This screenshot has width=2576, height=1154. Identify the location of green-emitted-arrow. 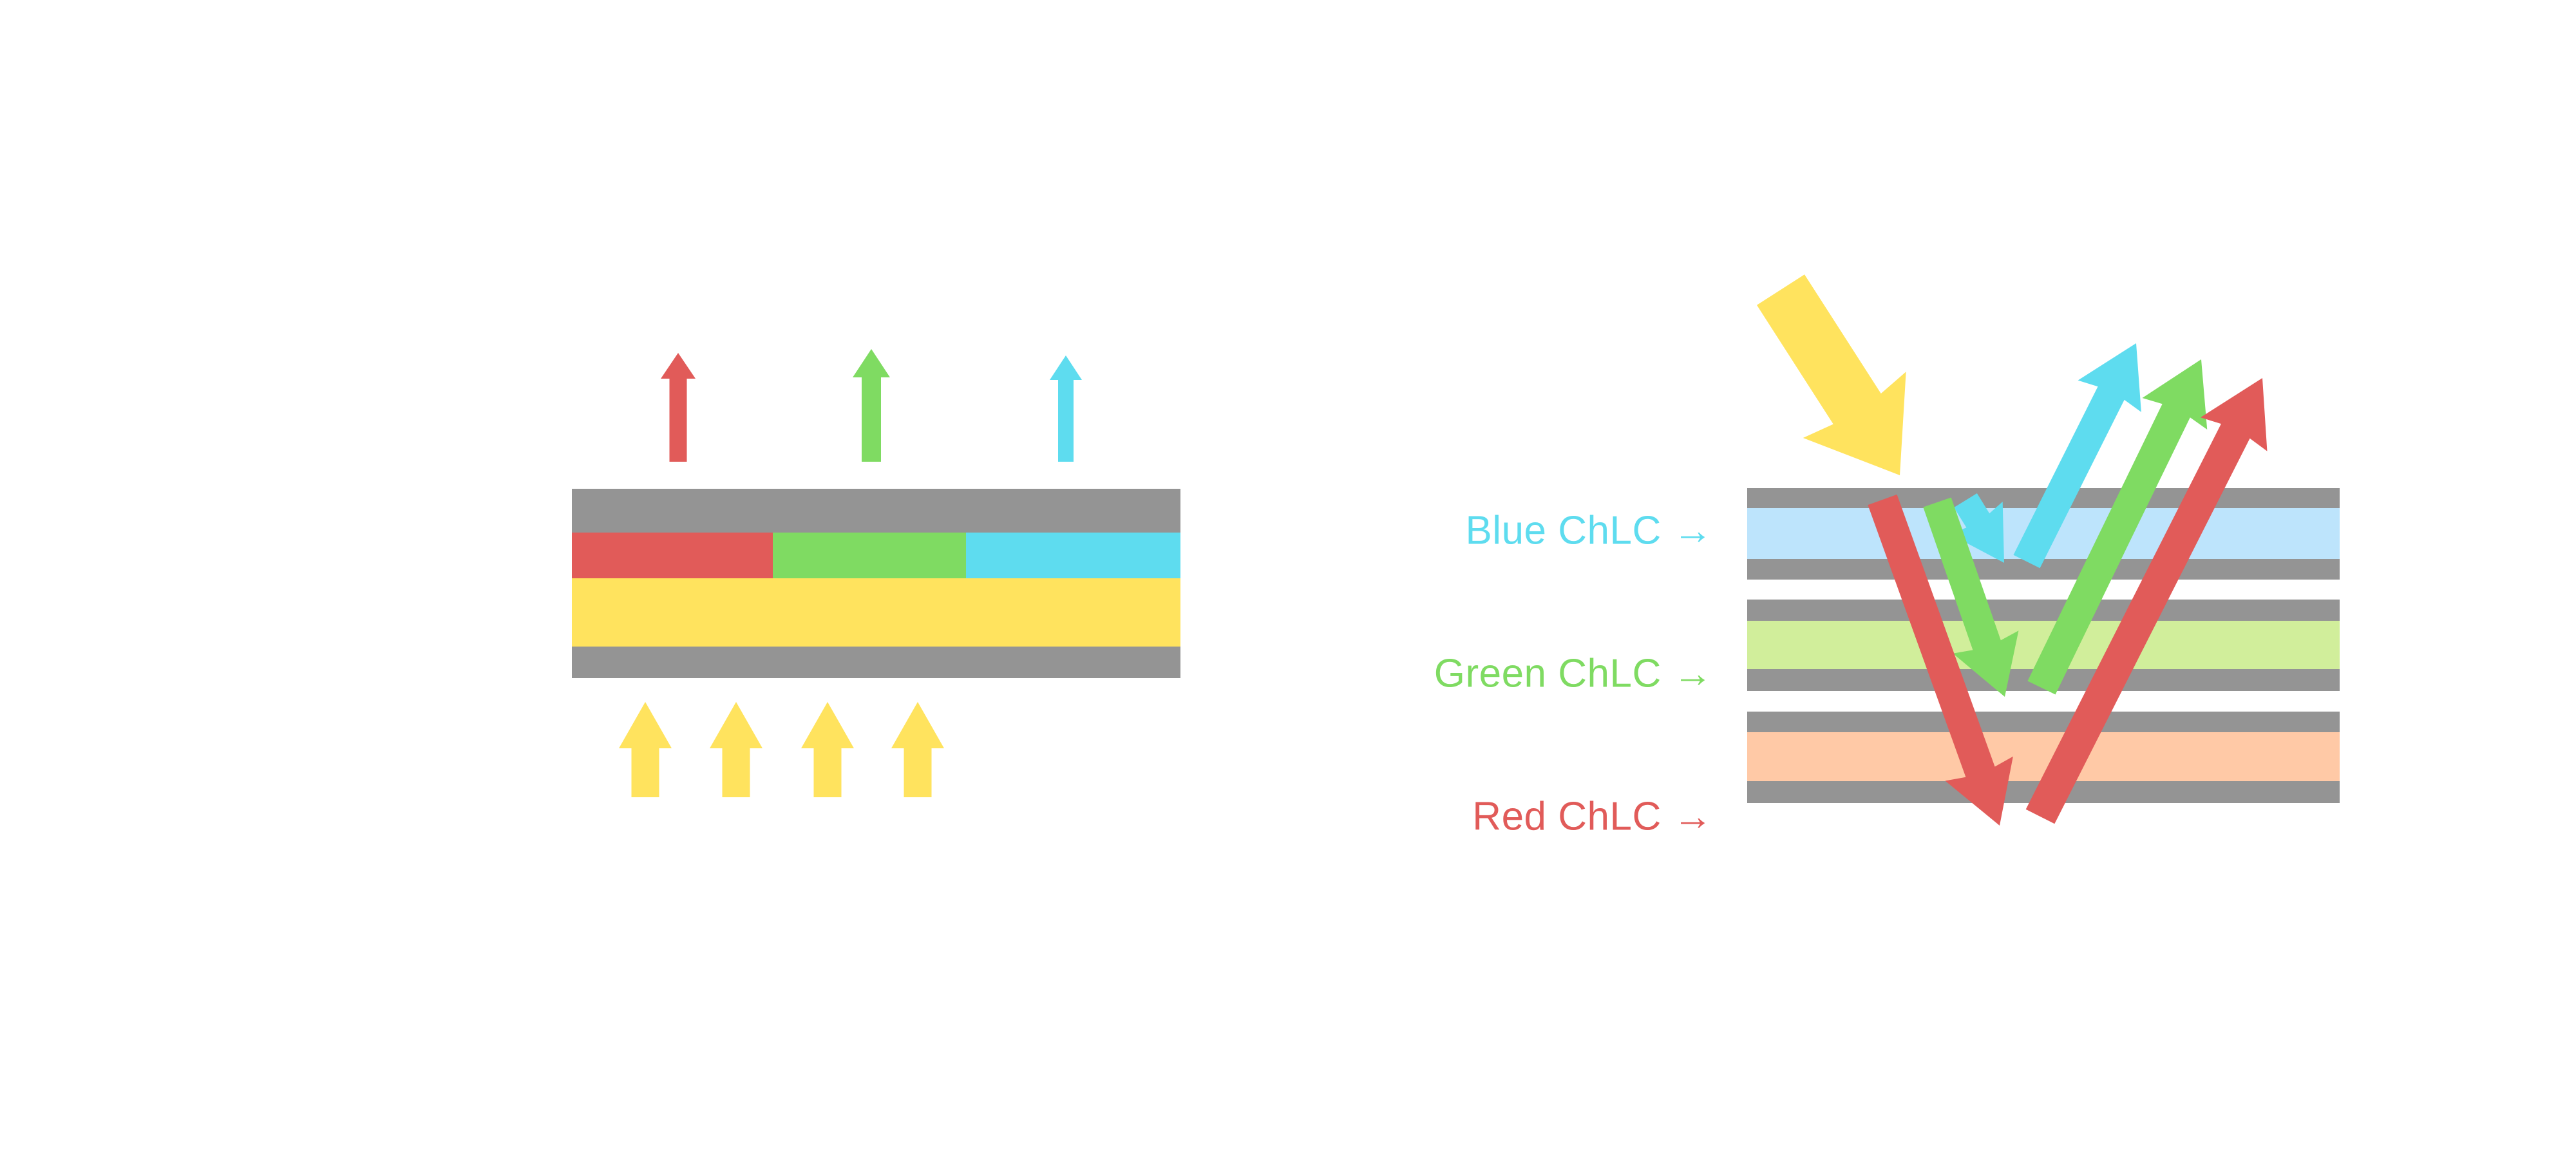
(872, 405).